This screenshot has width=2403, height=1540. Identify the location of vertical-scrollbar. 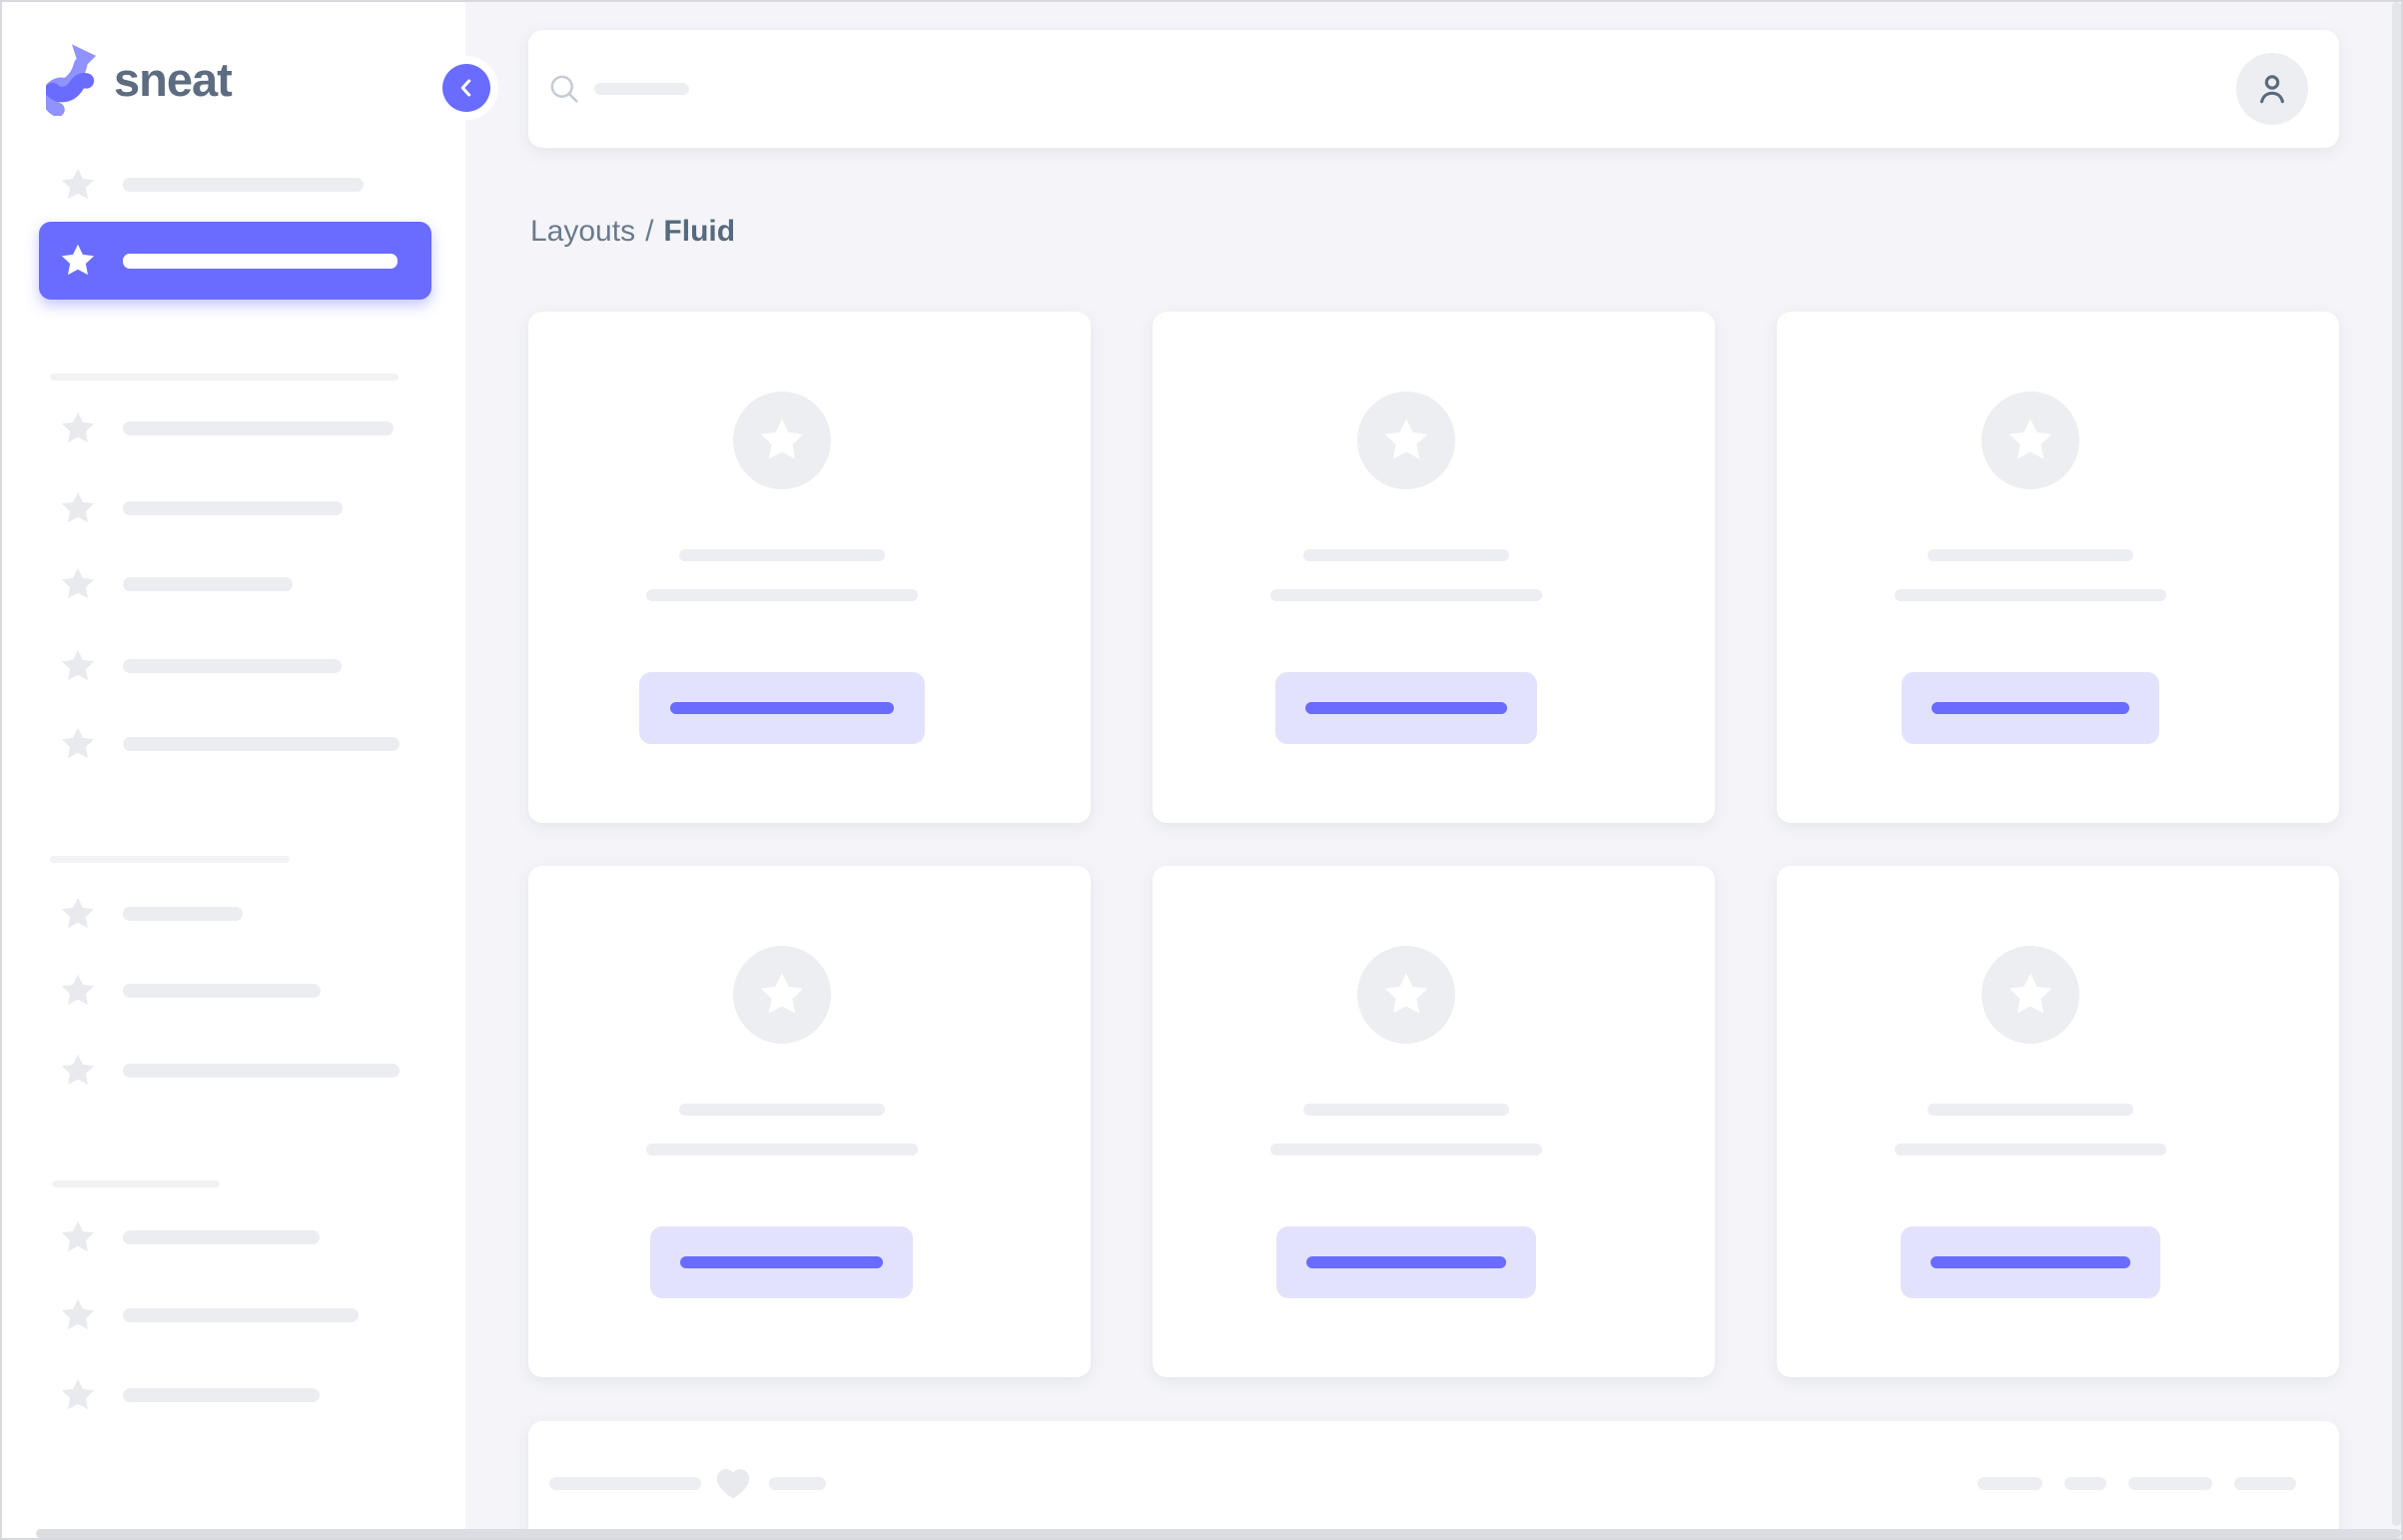
(2396, 764).